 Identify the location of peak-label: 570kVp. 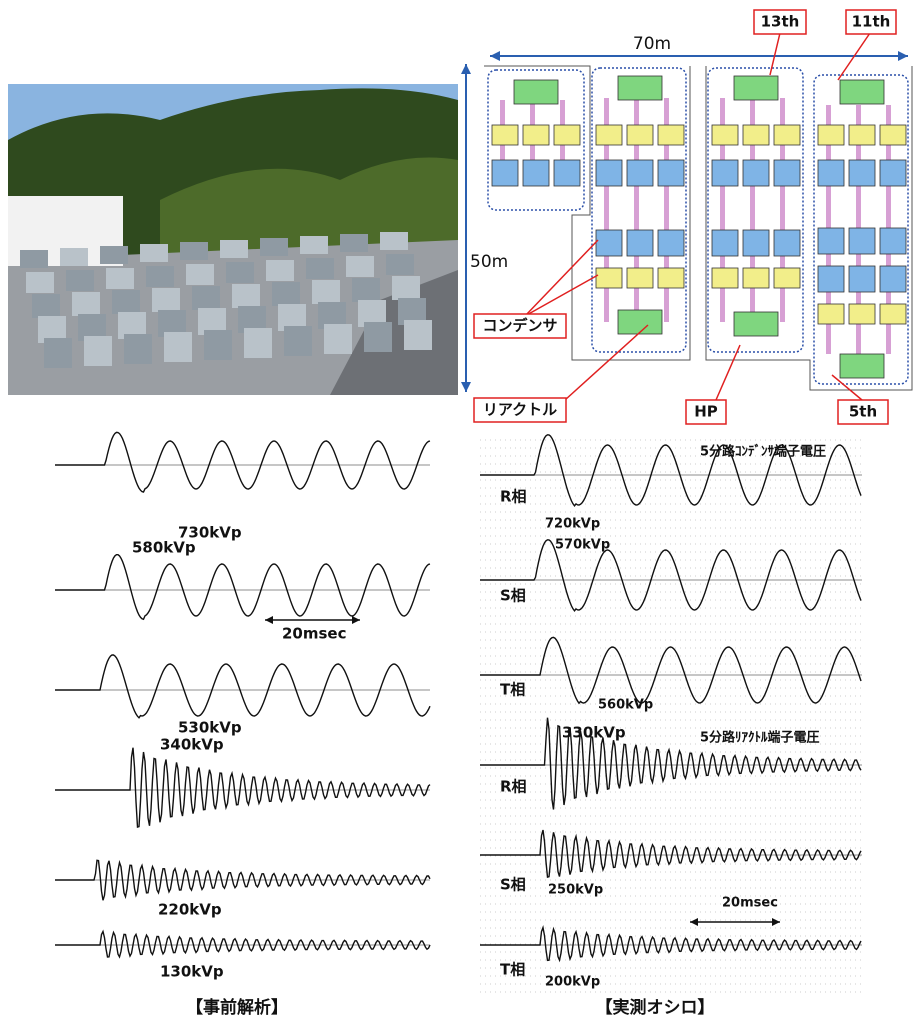
(582, 545).